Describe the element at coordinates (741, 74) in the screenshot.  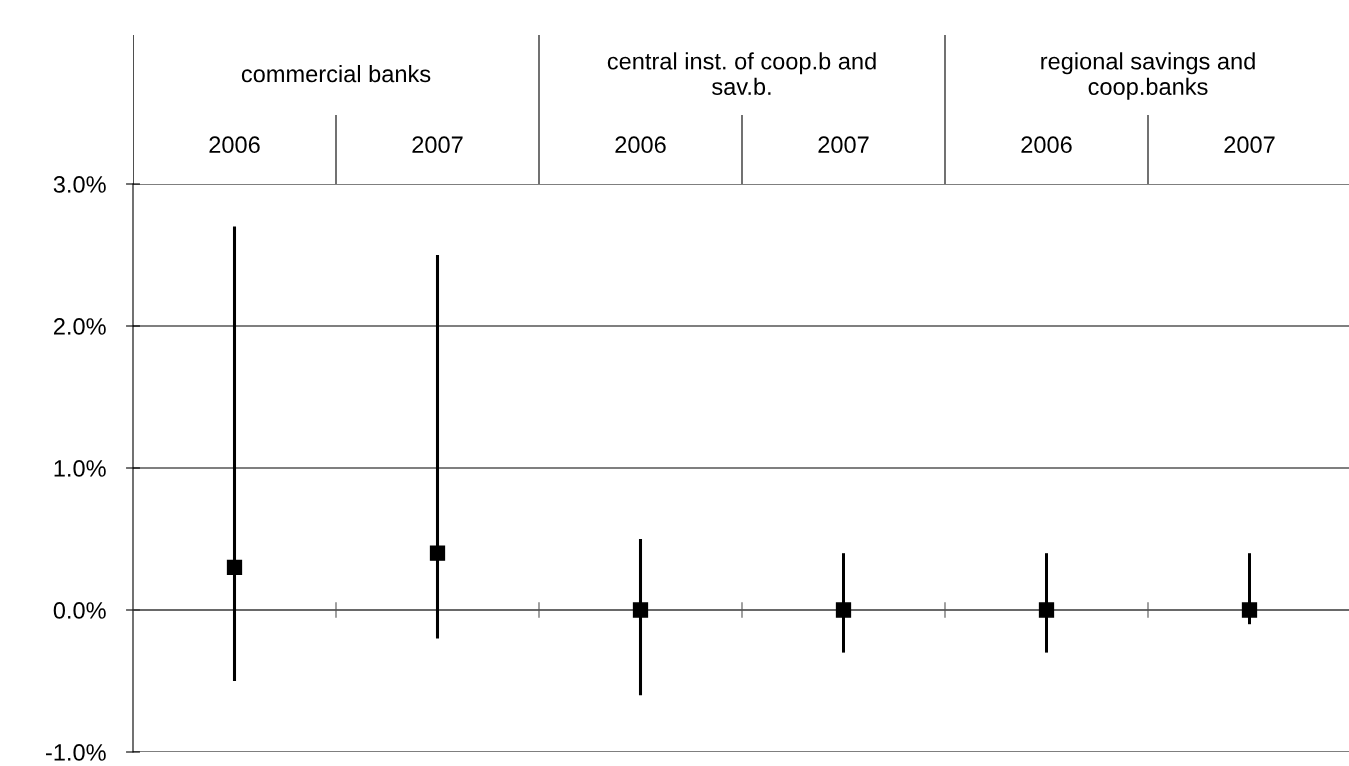
I see `text: central inst. of coop.b and sav.b.` at that location.